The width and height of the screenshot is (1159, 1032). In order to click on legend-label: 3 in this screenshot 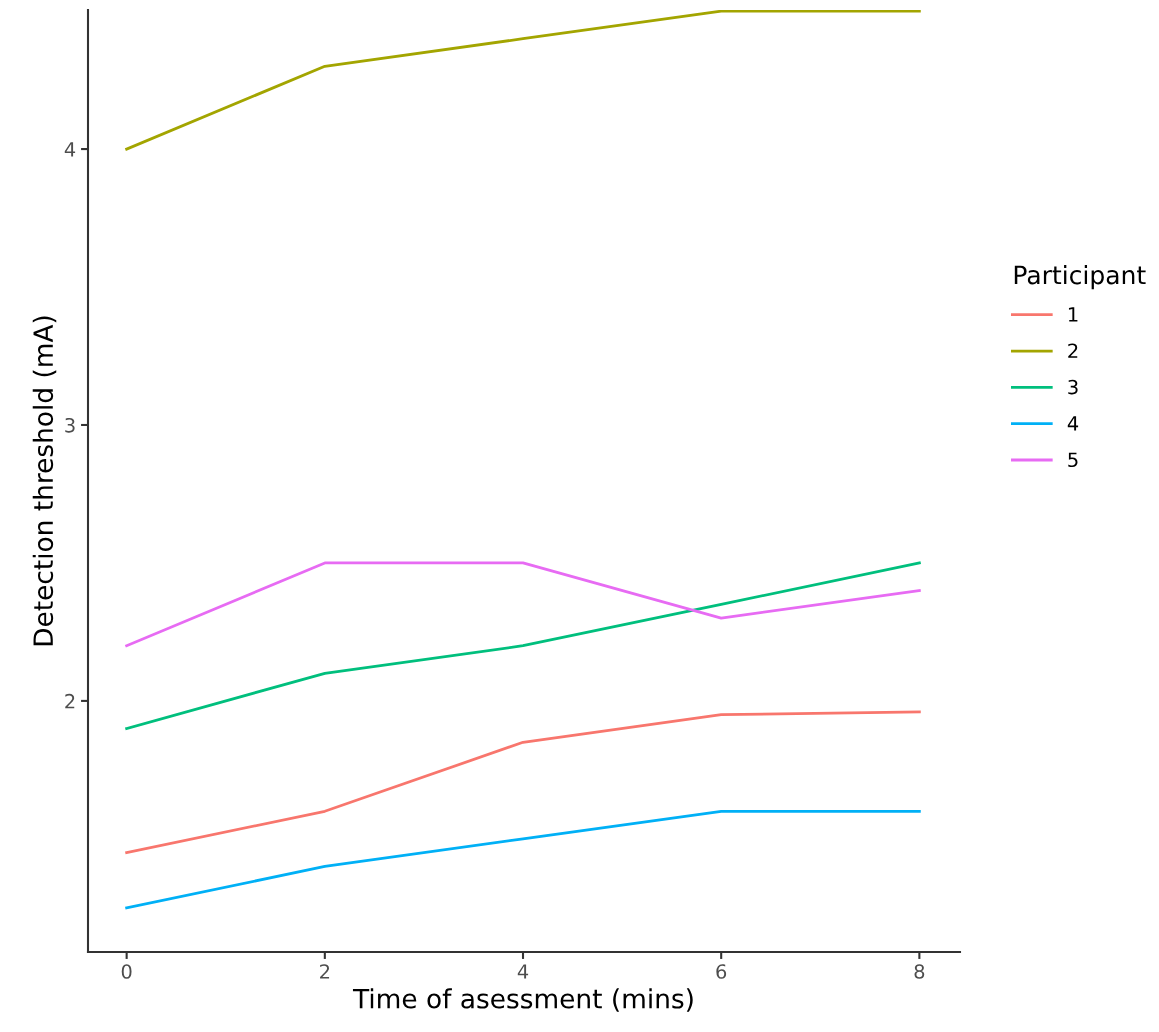, I will do `click(1073, 387)`.